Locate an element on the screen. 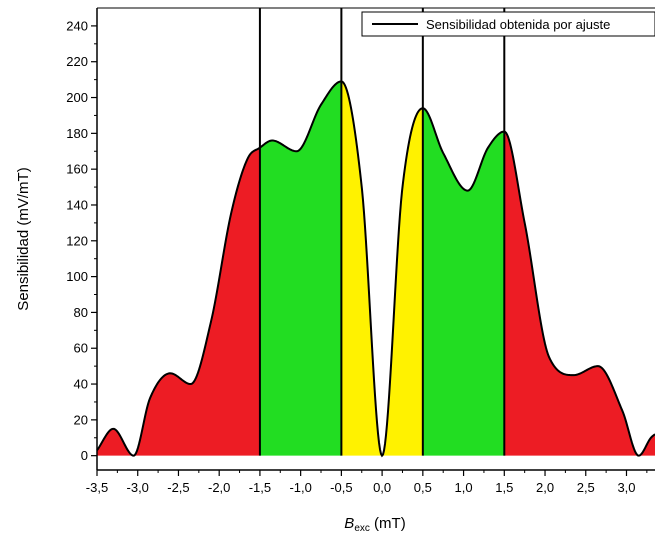  x-tick-label: -3,5 is located at coordinates (97, 487).